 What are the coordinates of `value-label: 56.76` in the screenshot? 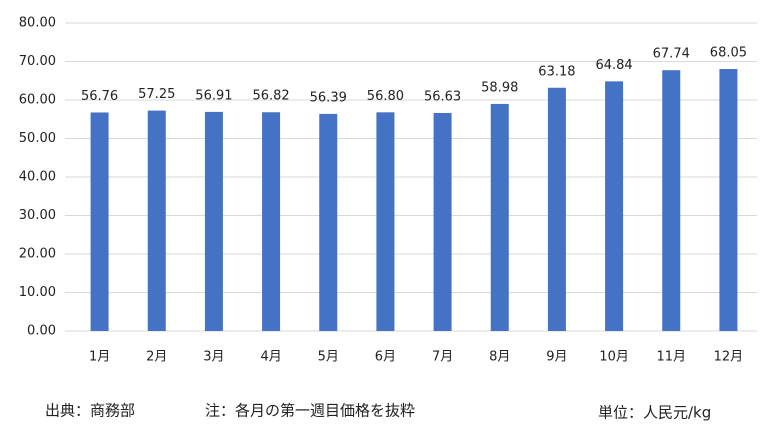 It's located at (99, 96).